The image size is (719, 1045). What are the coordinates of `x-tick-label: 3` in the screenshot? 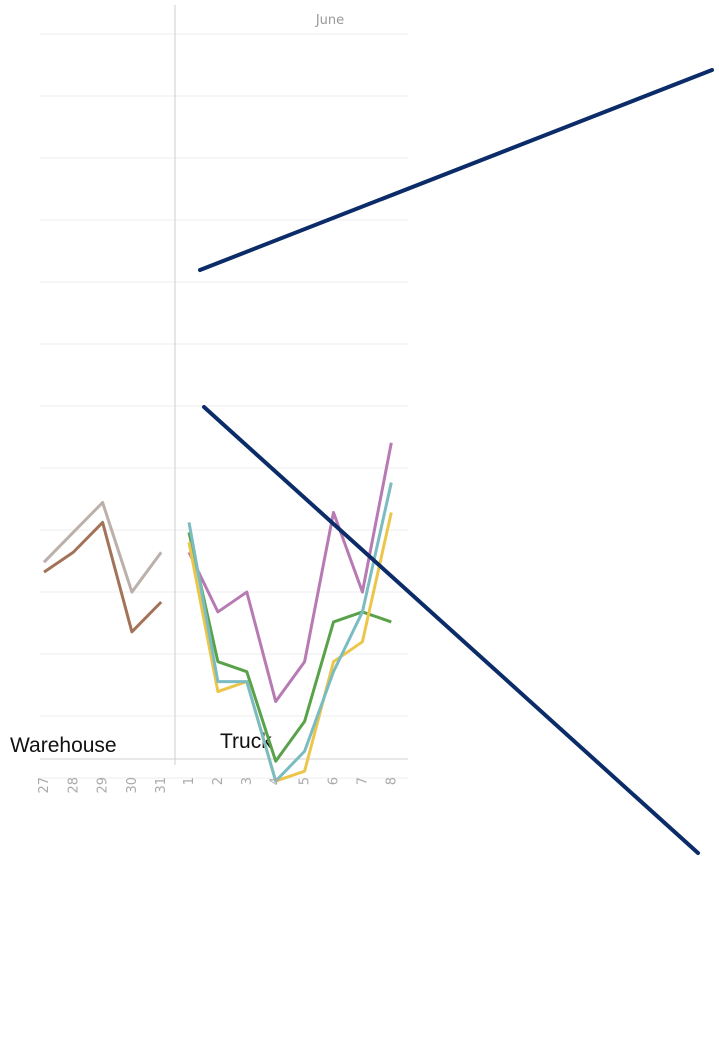 It's located at (247, 781).